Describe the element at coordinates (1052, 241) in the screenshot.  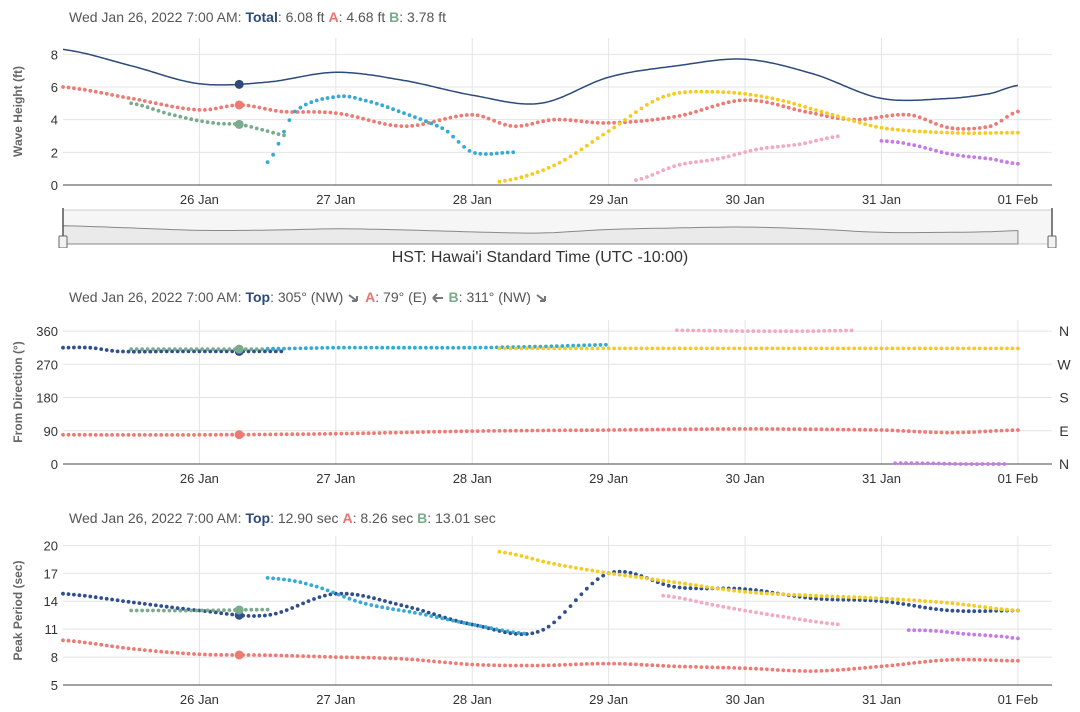
I see `navigator-handle-right` at that location.